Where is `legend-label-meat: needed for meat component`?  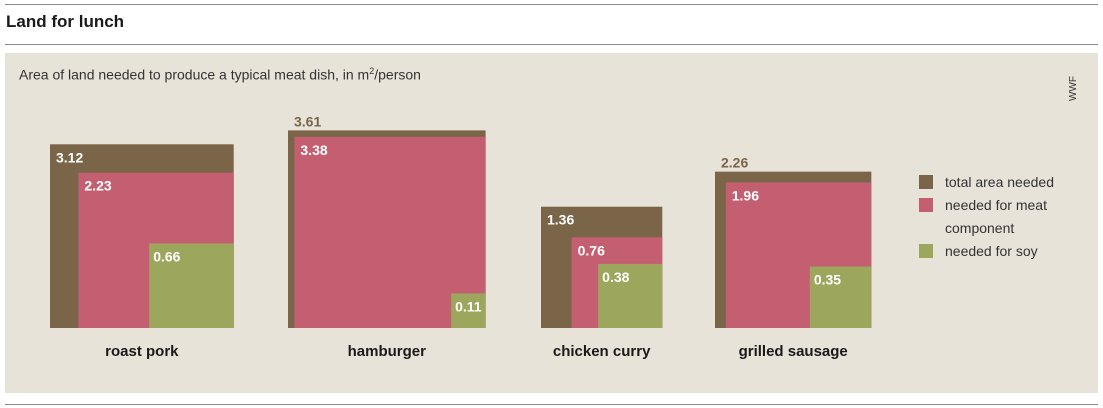 legend-label-meat: needed for meat component is located at coordinates (996, 216).